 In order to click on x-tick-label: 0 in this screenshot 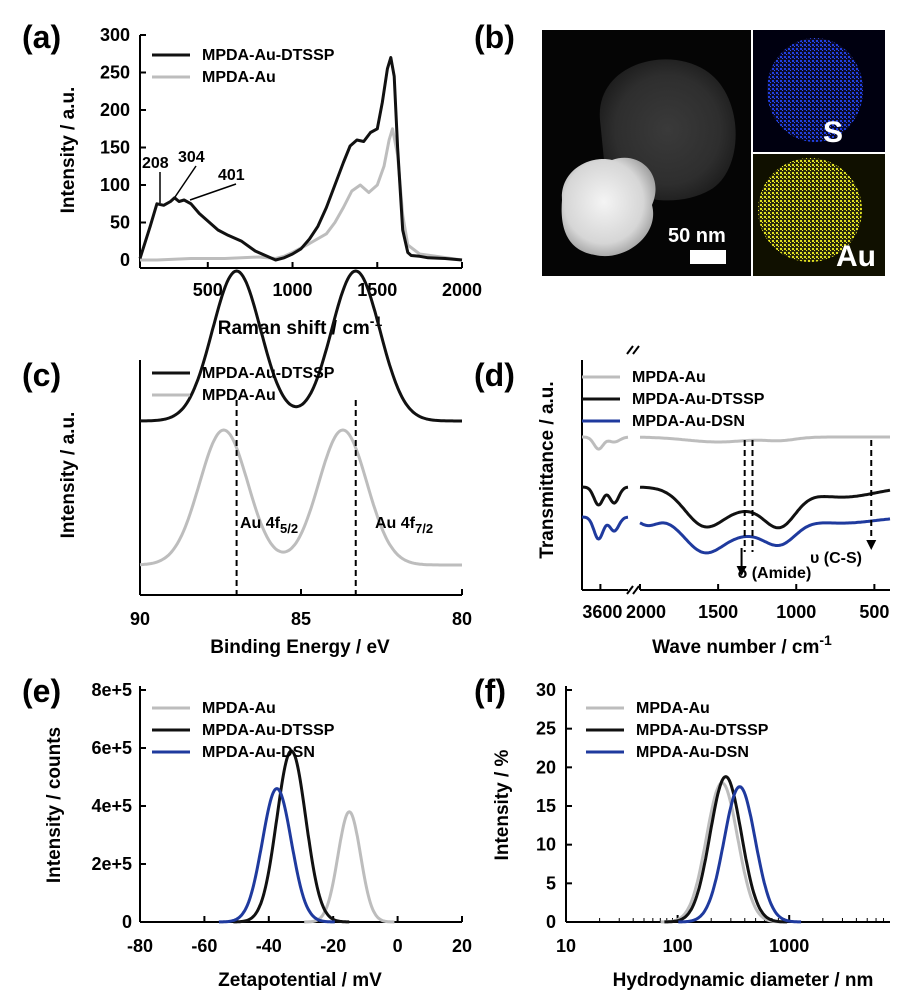, I will do `click(398, 946)`.